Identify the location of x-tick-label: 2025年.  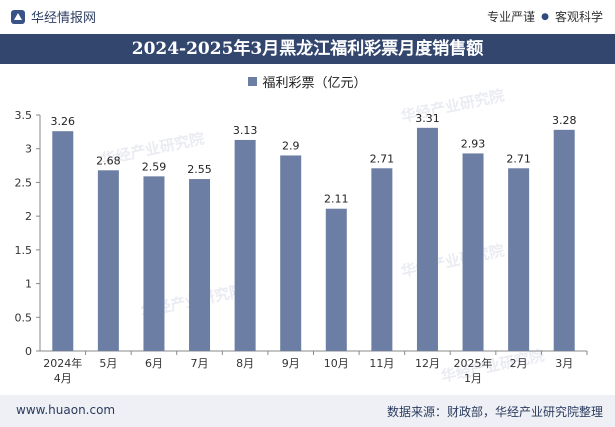
(473, 363).